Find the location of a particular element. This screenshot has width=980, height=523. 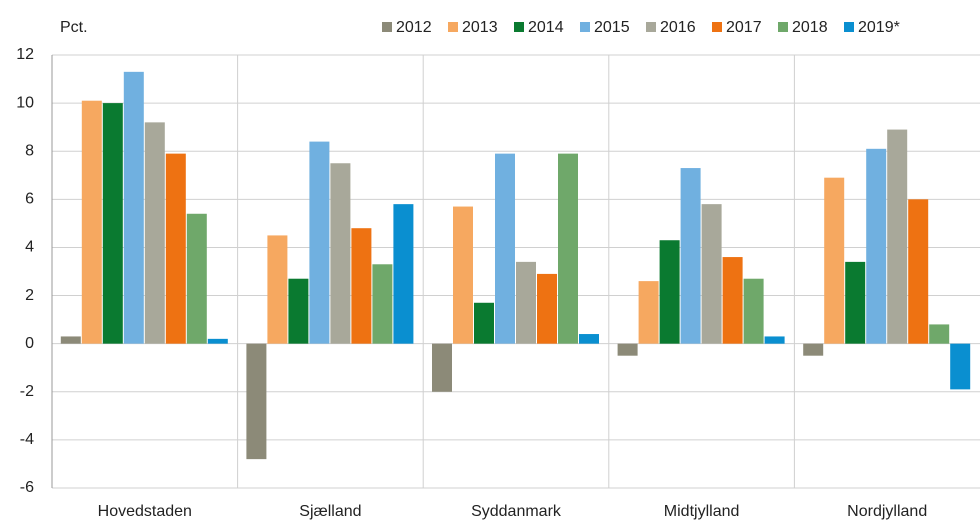

y-tick-label: -6 is located at coordinates (27, 487).